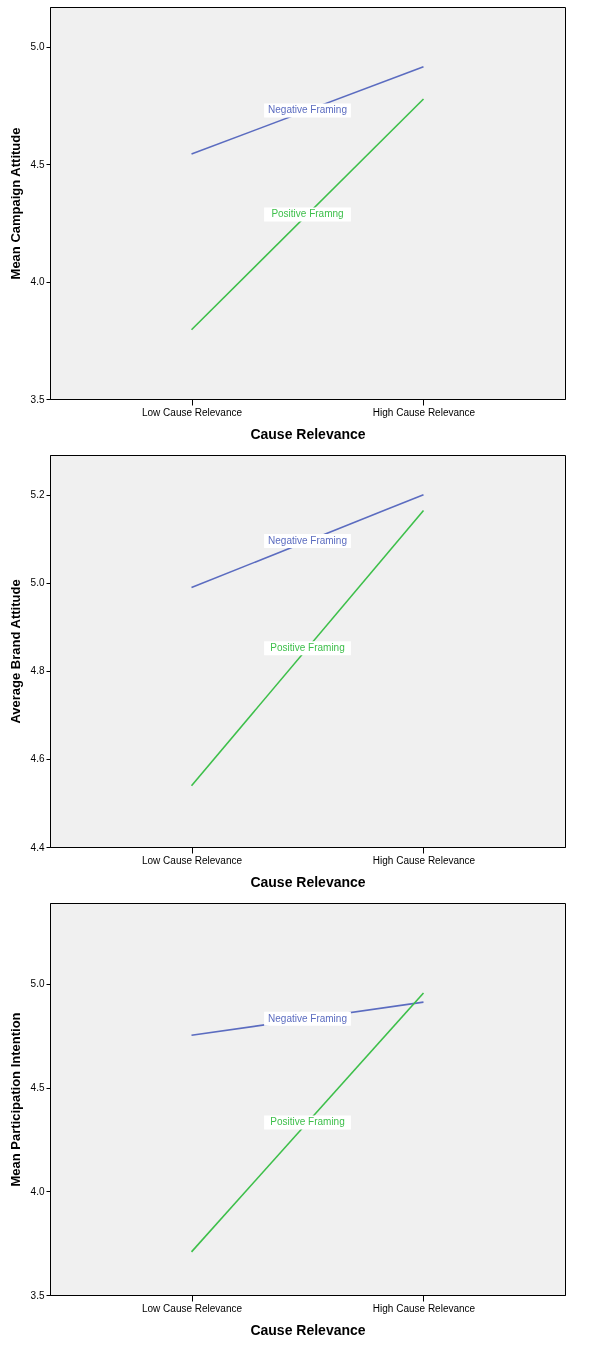 This screenshot has width=592, height=1361. What do you see at coordinates (307, 214) in the screenshot?
I see `series-label: Positive Framng` at bounding box center [307, 214].